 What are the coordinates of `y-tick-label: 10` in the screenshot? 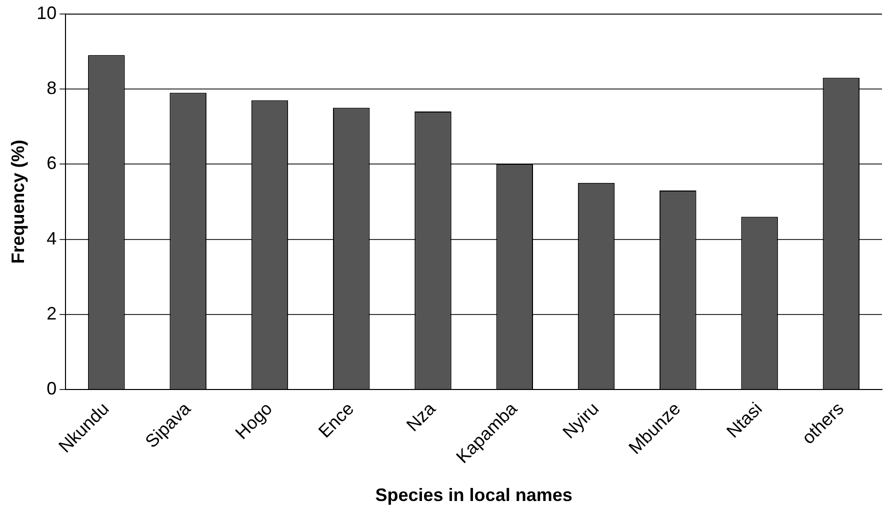 It's located at (46, 12).